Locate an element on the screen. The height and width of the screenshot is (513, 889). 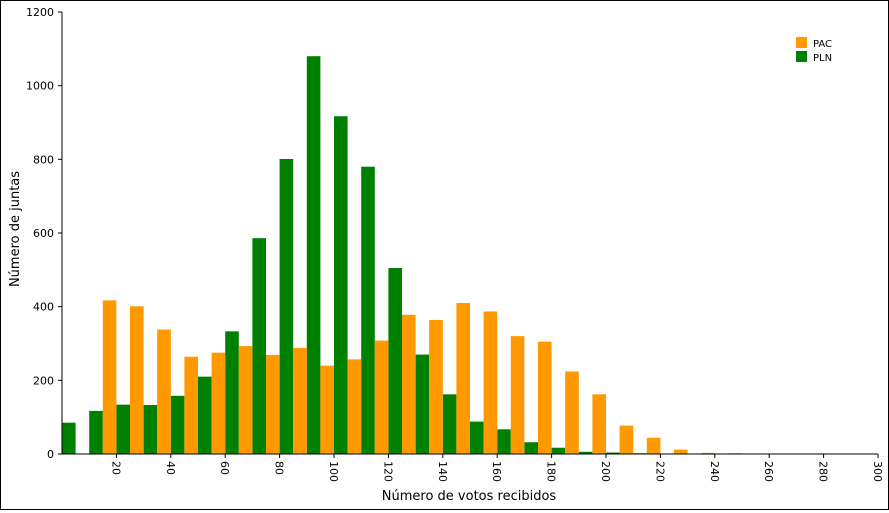
x-tick-label: 40 is located at coordinates (170, 468).